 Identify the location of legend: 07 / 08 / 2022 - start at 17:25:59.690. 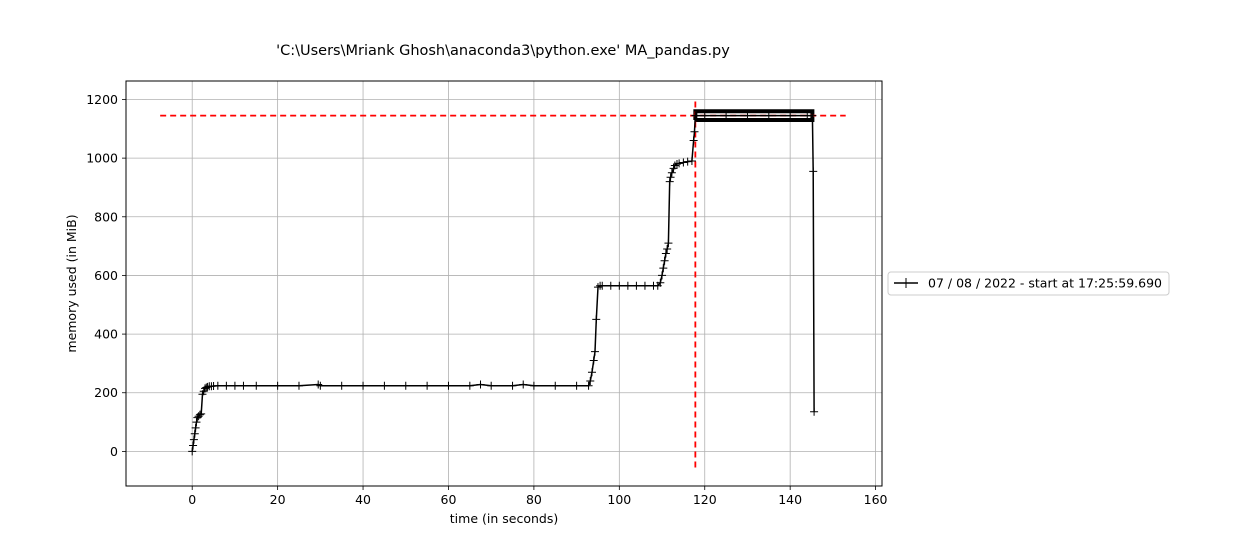
(1028, 283).